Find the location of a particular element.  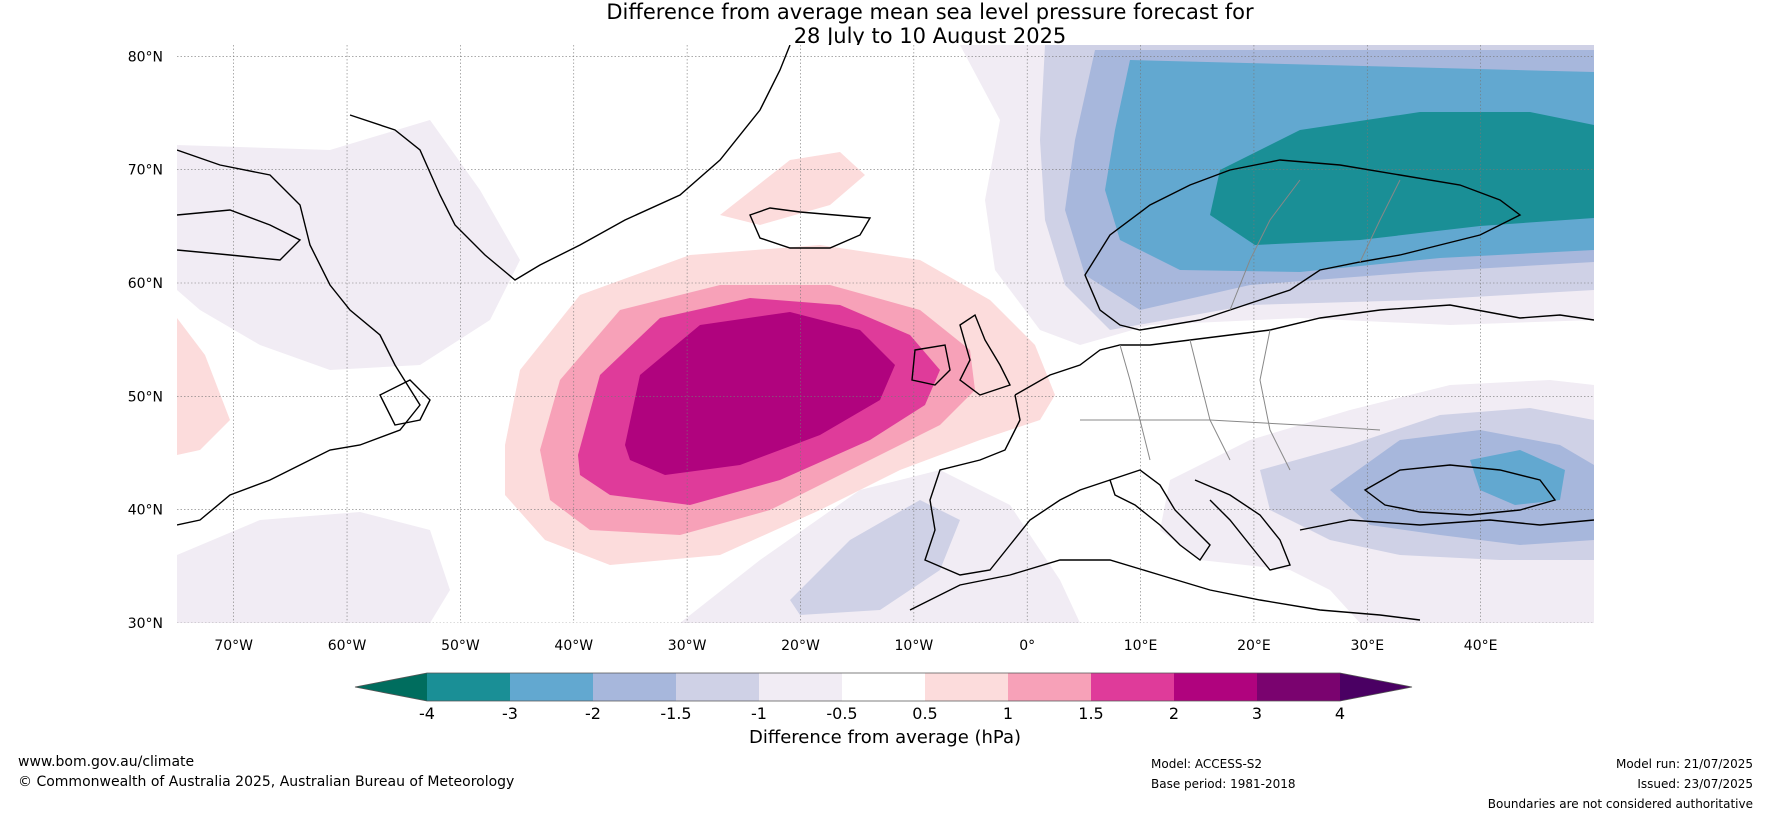

country-borders is located at coordinates (1240, 325).